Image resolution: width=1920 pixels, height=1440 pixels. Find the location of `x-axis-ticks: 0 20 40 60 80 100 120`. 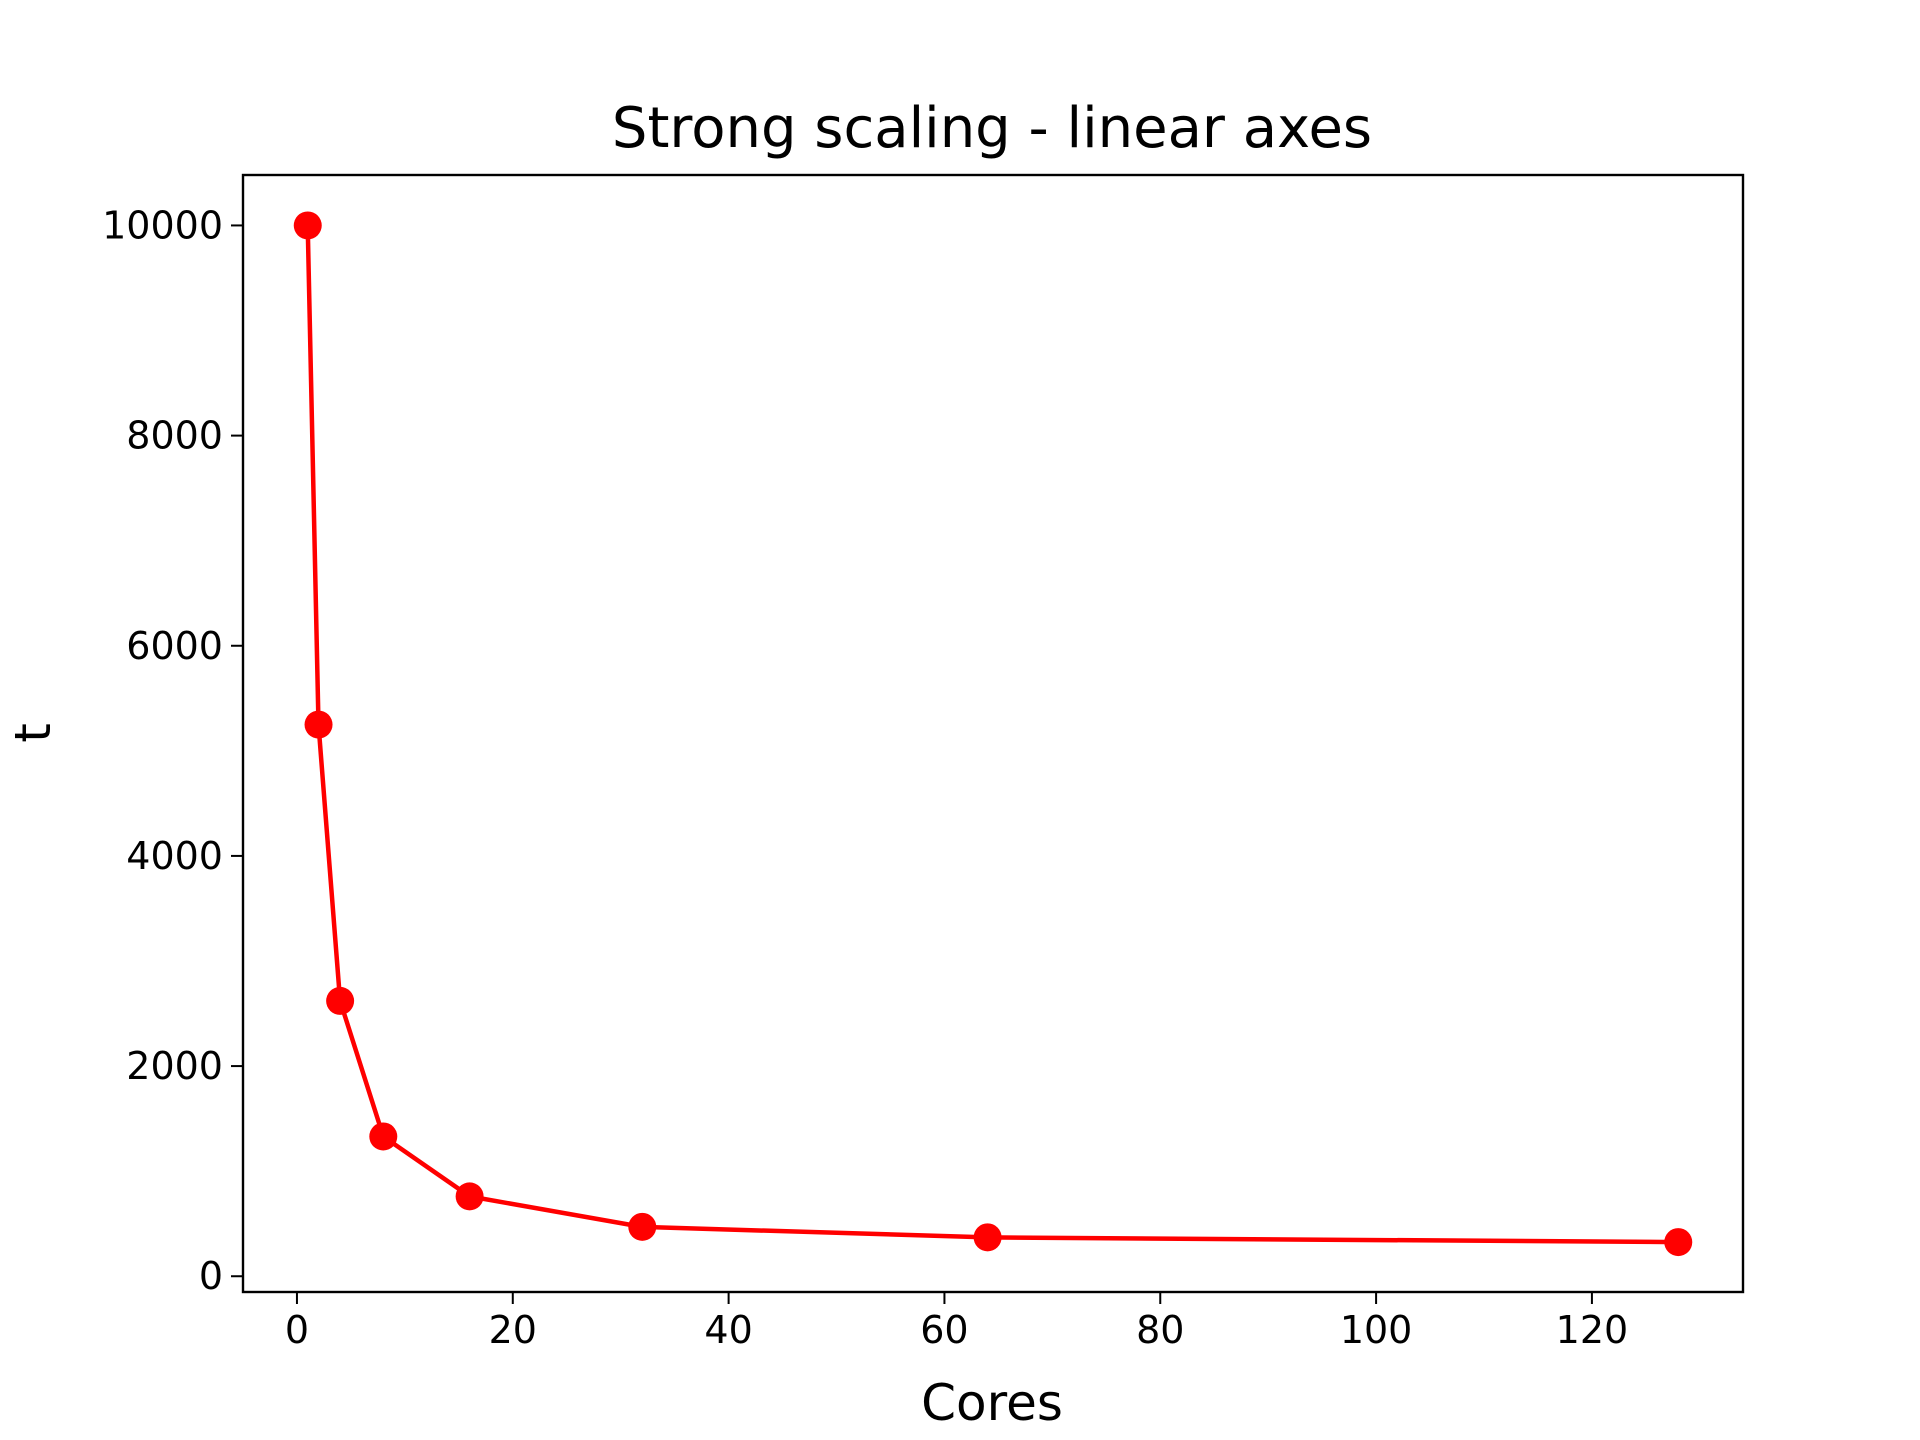

x-axis-ticks: 0 20 40 60 80 100 120 is located at coordinates (956, 1322).